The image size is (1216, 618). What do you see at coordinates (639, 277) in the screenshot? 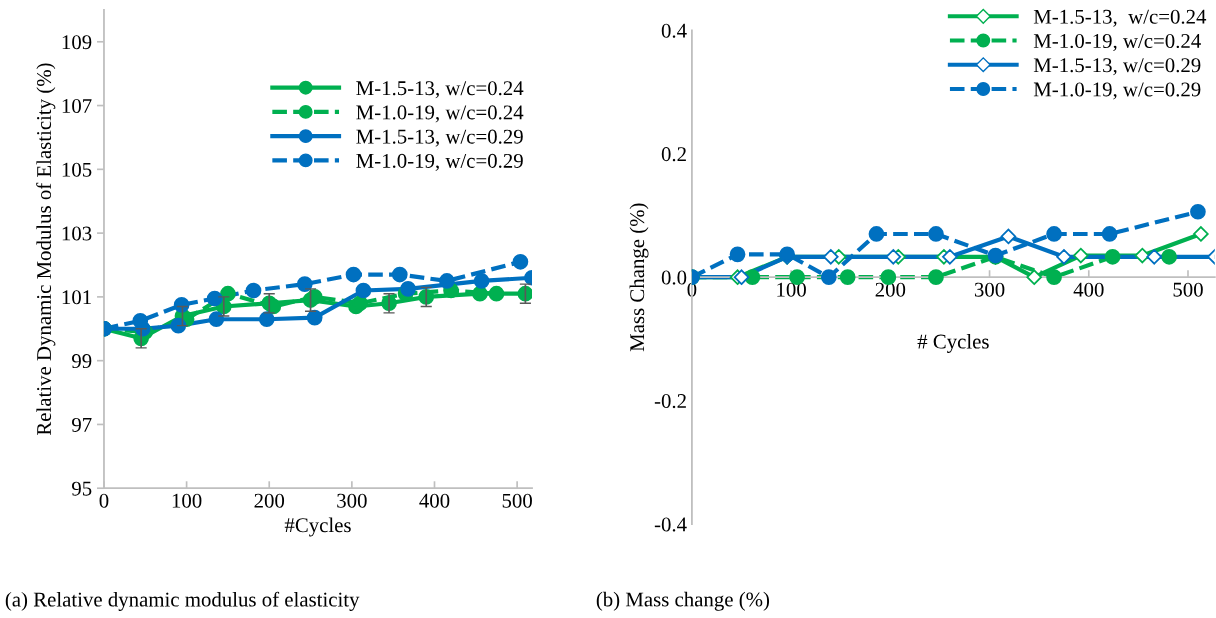
I see `y-axis-title: Mass Change (%)` at bounding box center [639, 277].